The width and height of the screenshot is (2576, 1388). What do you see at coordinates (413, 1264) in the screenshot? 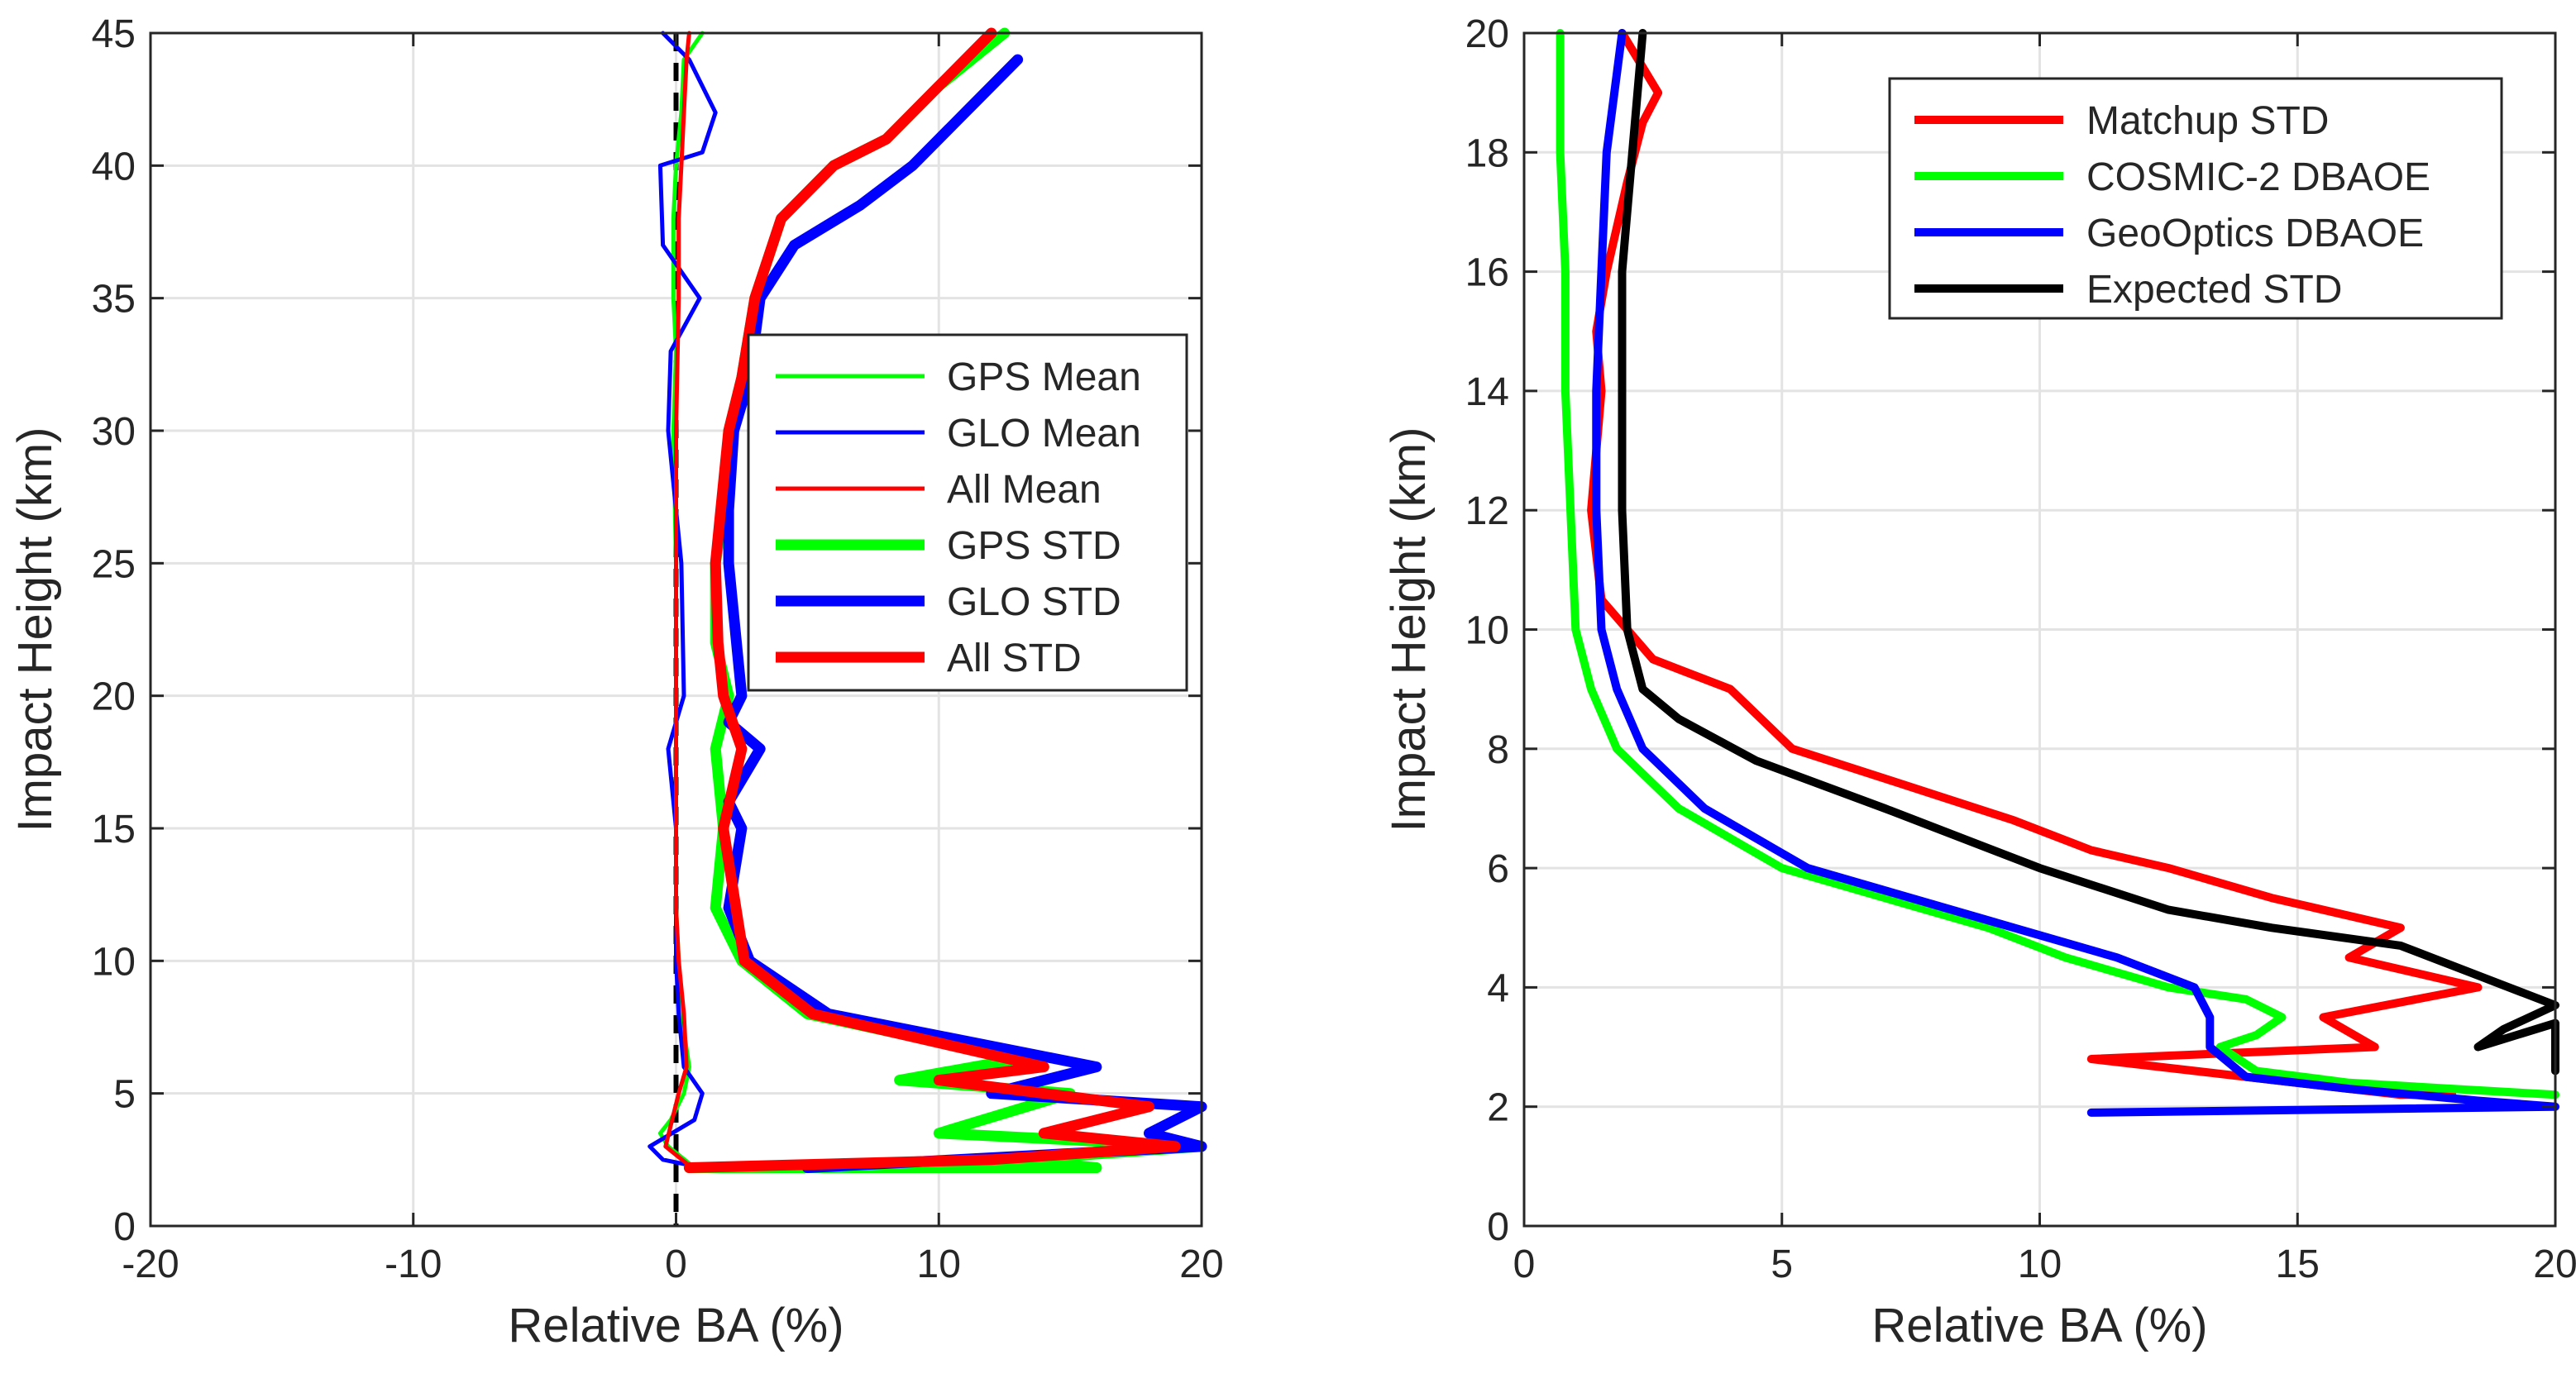
I see `x-tick-label: -10` at bounding box center [413, 1264].